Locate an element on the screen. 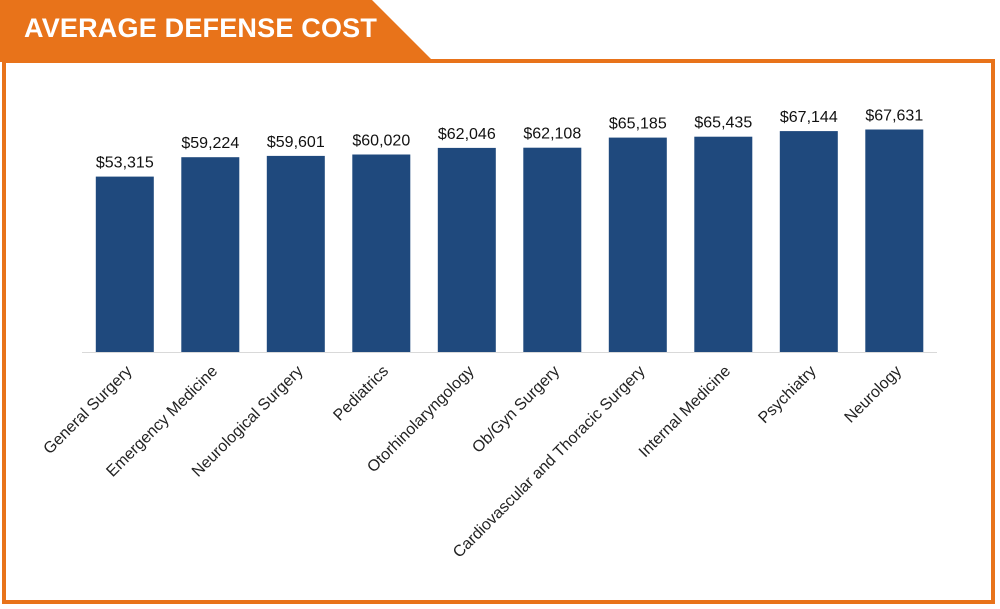  title-tab: AVERAGE DEFENSE COST is located at coordinates (220, 31).